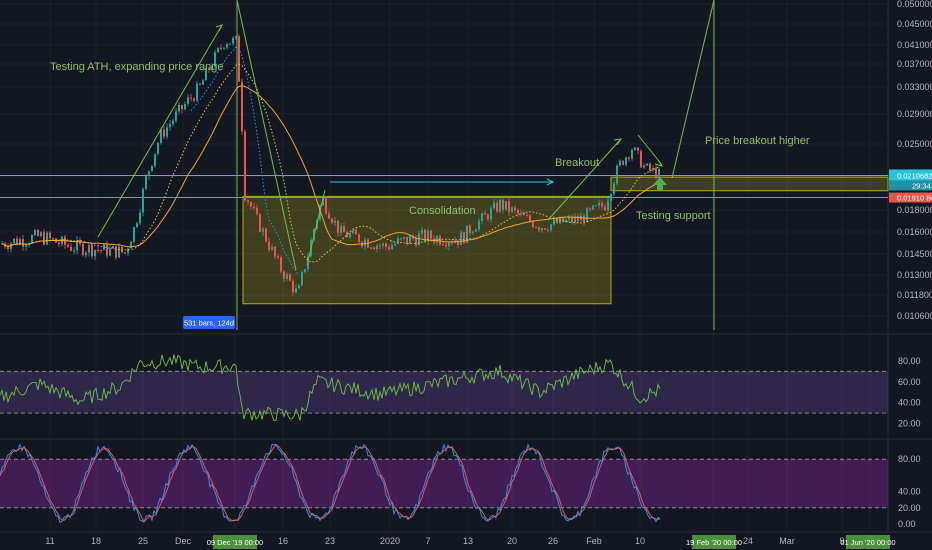 This screenshot has height=550, width=932. I want to click on time-tick-label: 13, so click(468, 541).